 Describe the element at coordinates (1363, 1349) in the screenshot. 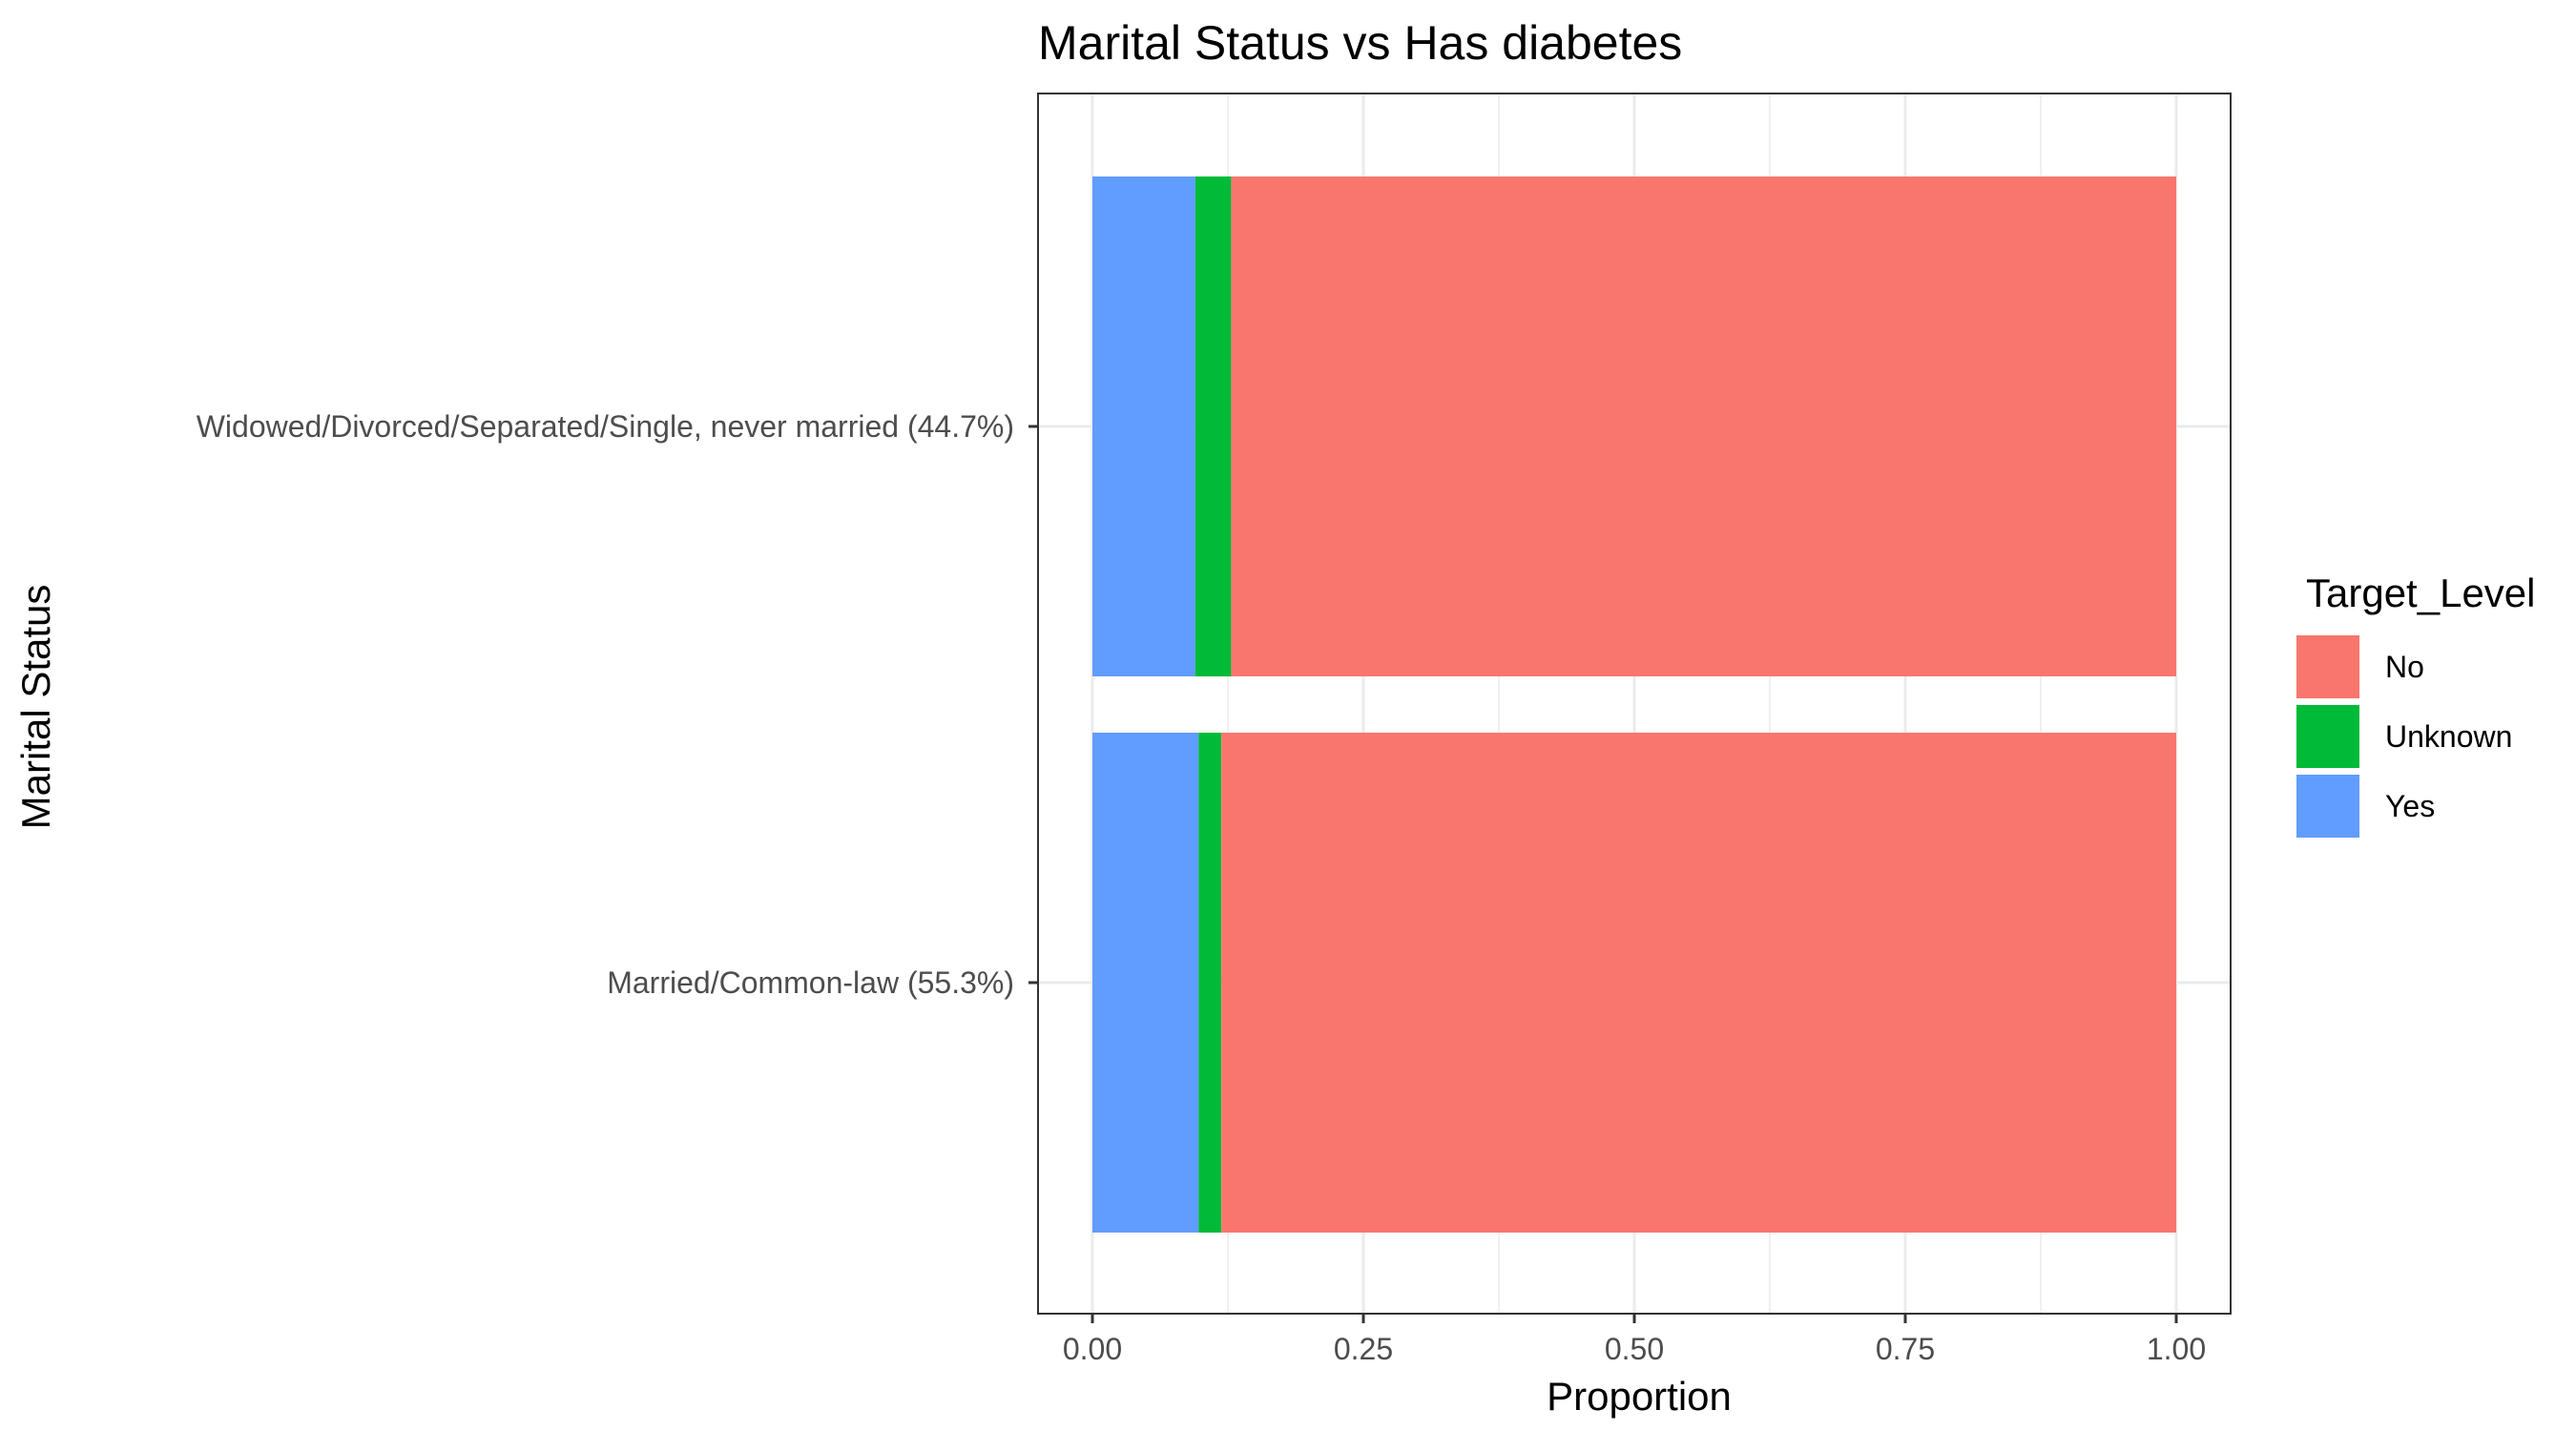

I see `x-tick-label-1: 0.25` at that location.